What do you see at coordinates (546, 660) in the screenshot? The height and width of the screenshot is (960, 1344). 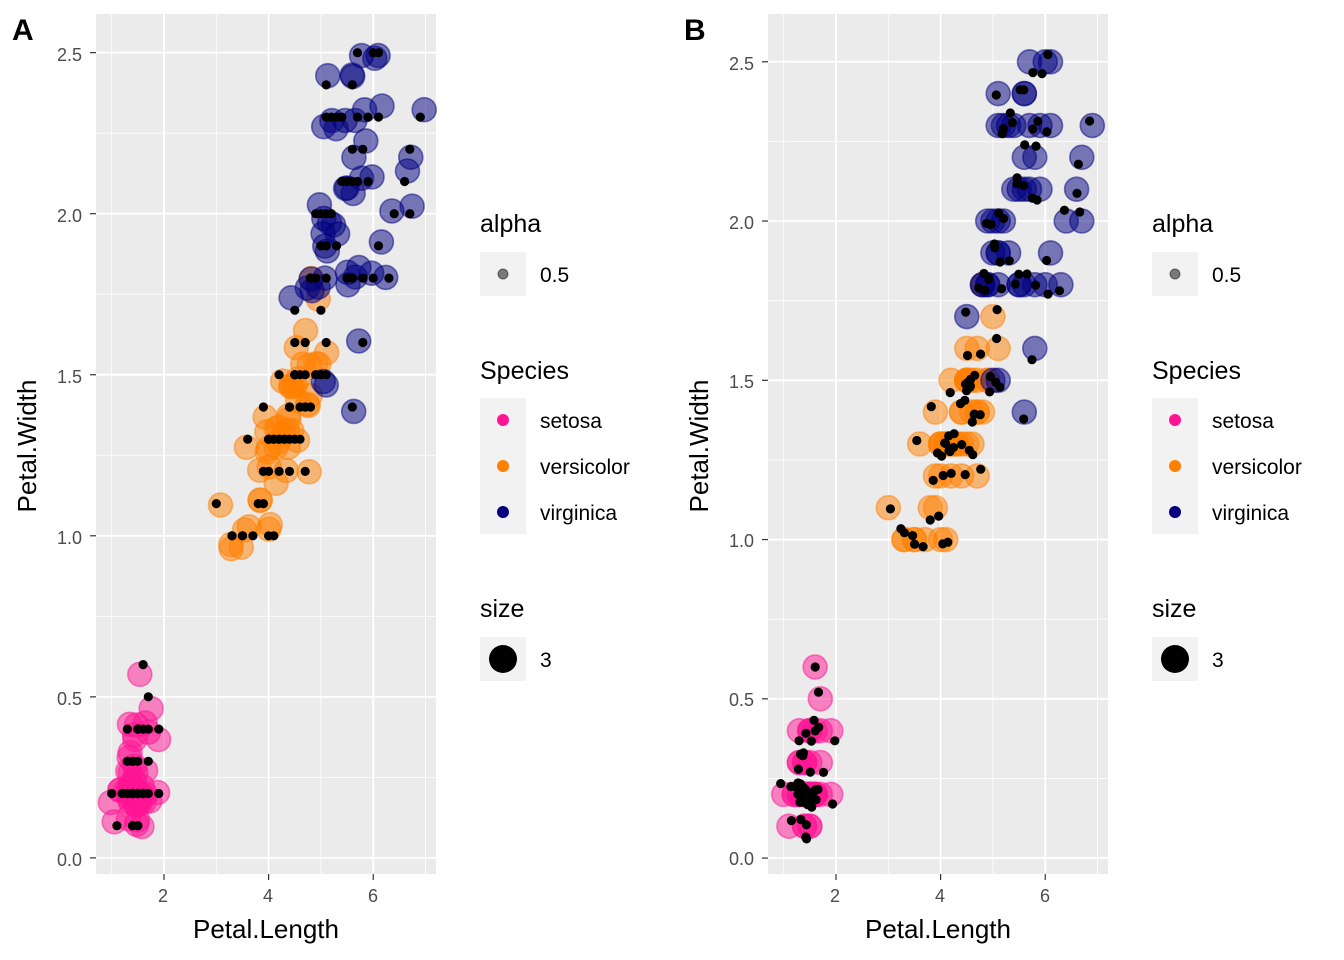 I see `panel-a-legend-size-label: 3` at bounding box center [546, 660].